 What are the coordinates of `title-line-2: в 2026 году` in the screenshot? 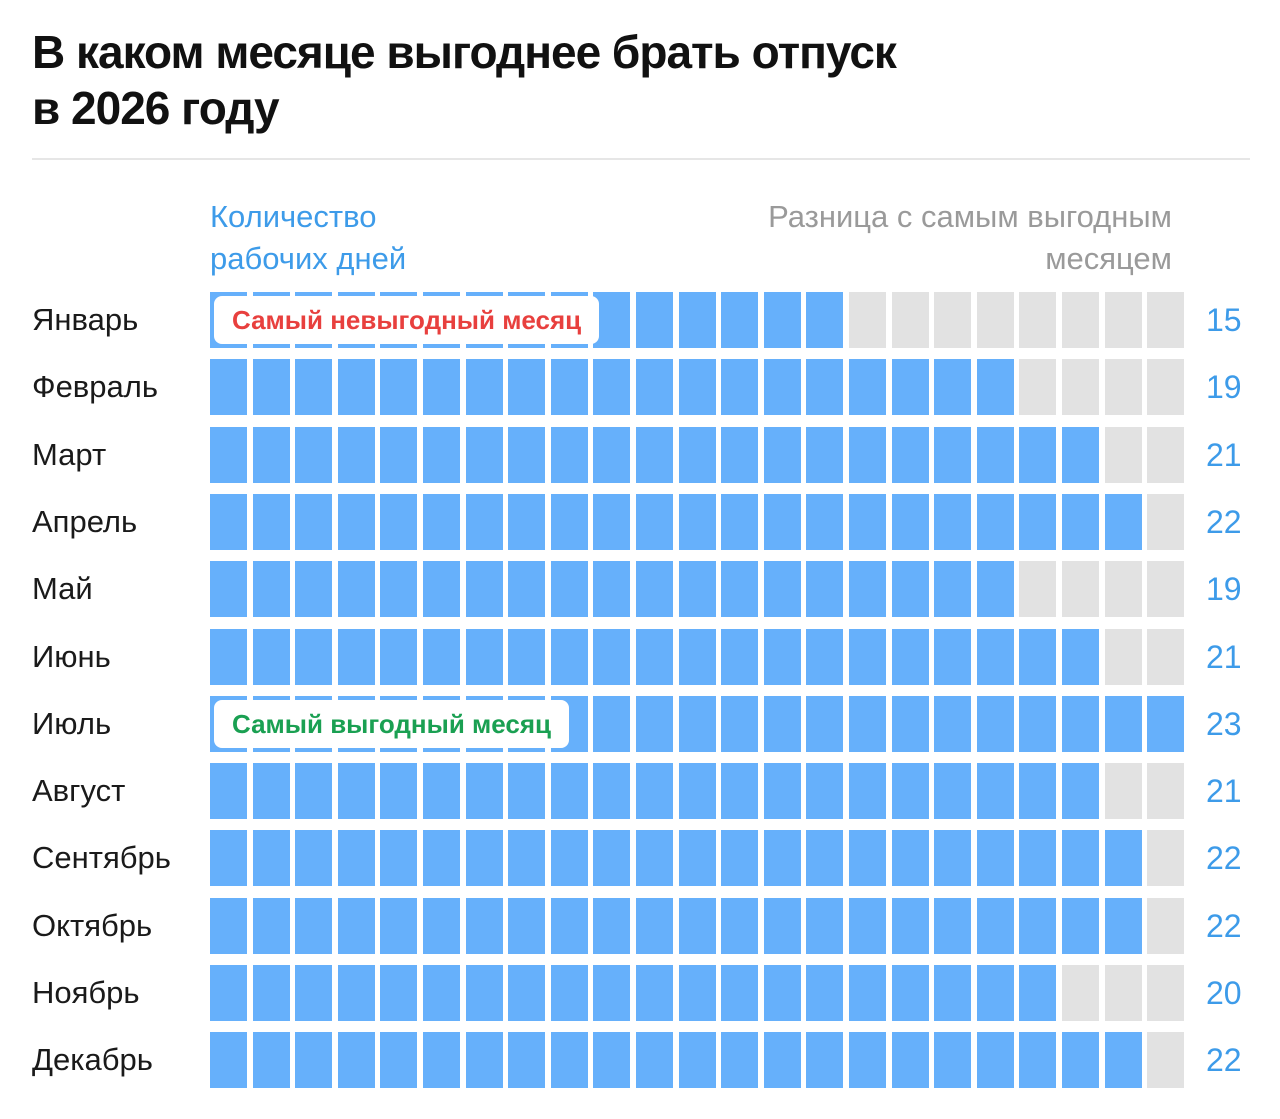 It's located at (156, 108).